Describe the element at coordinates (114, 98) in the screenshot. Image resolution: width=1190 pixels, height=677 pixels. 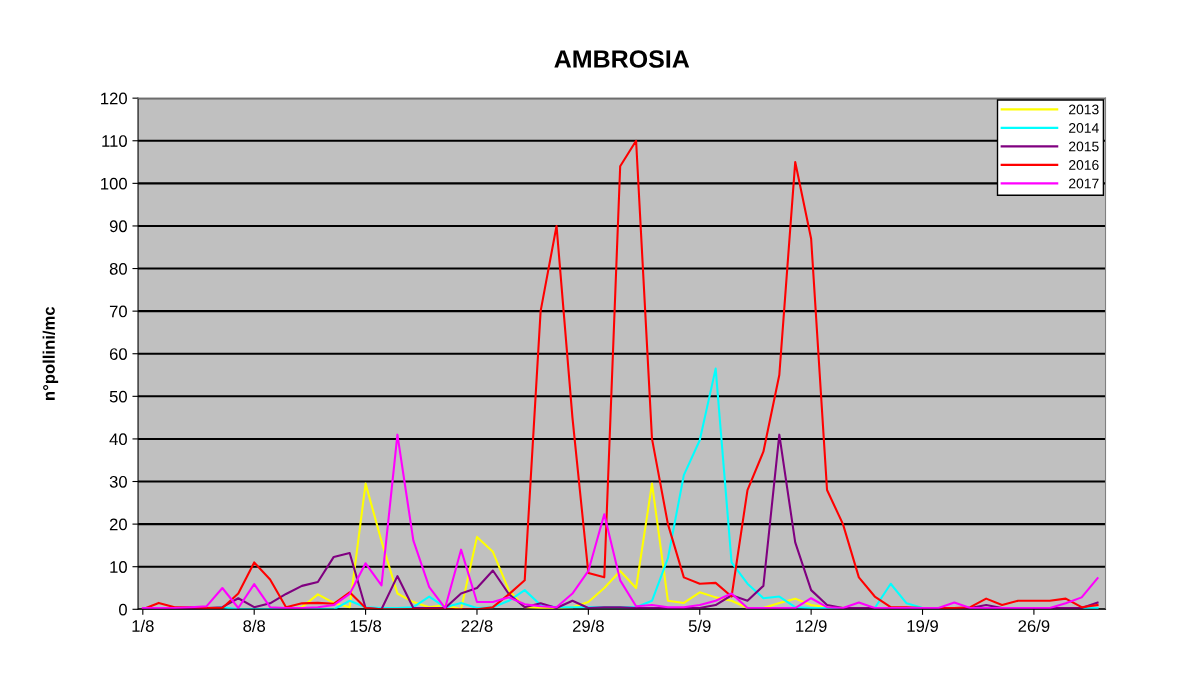
I see `y-tick-label: 120` at that location.